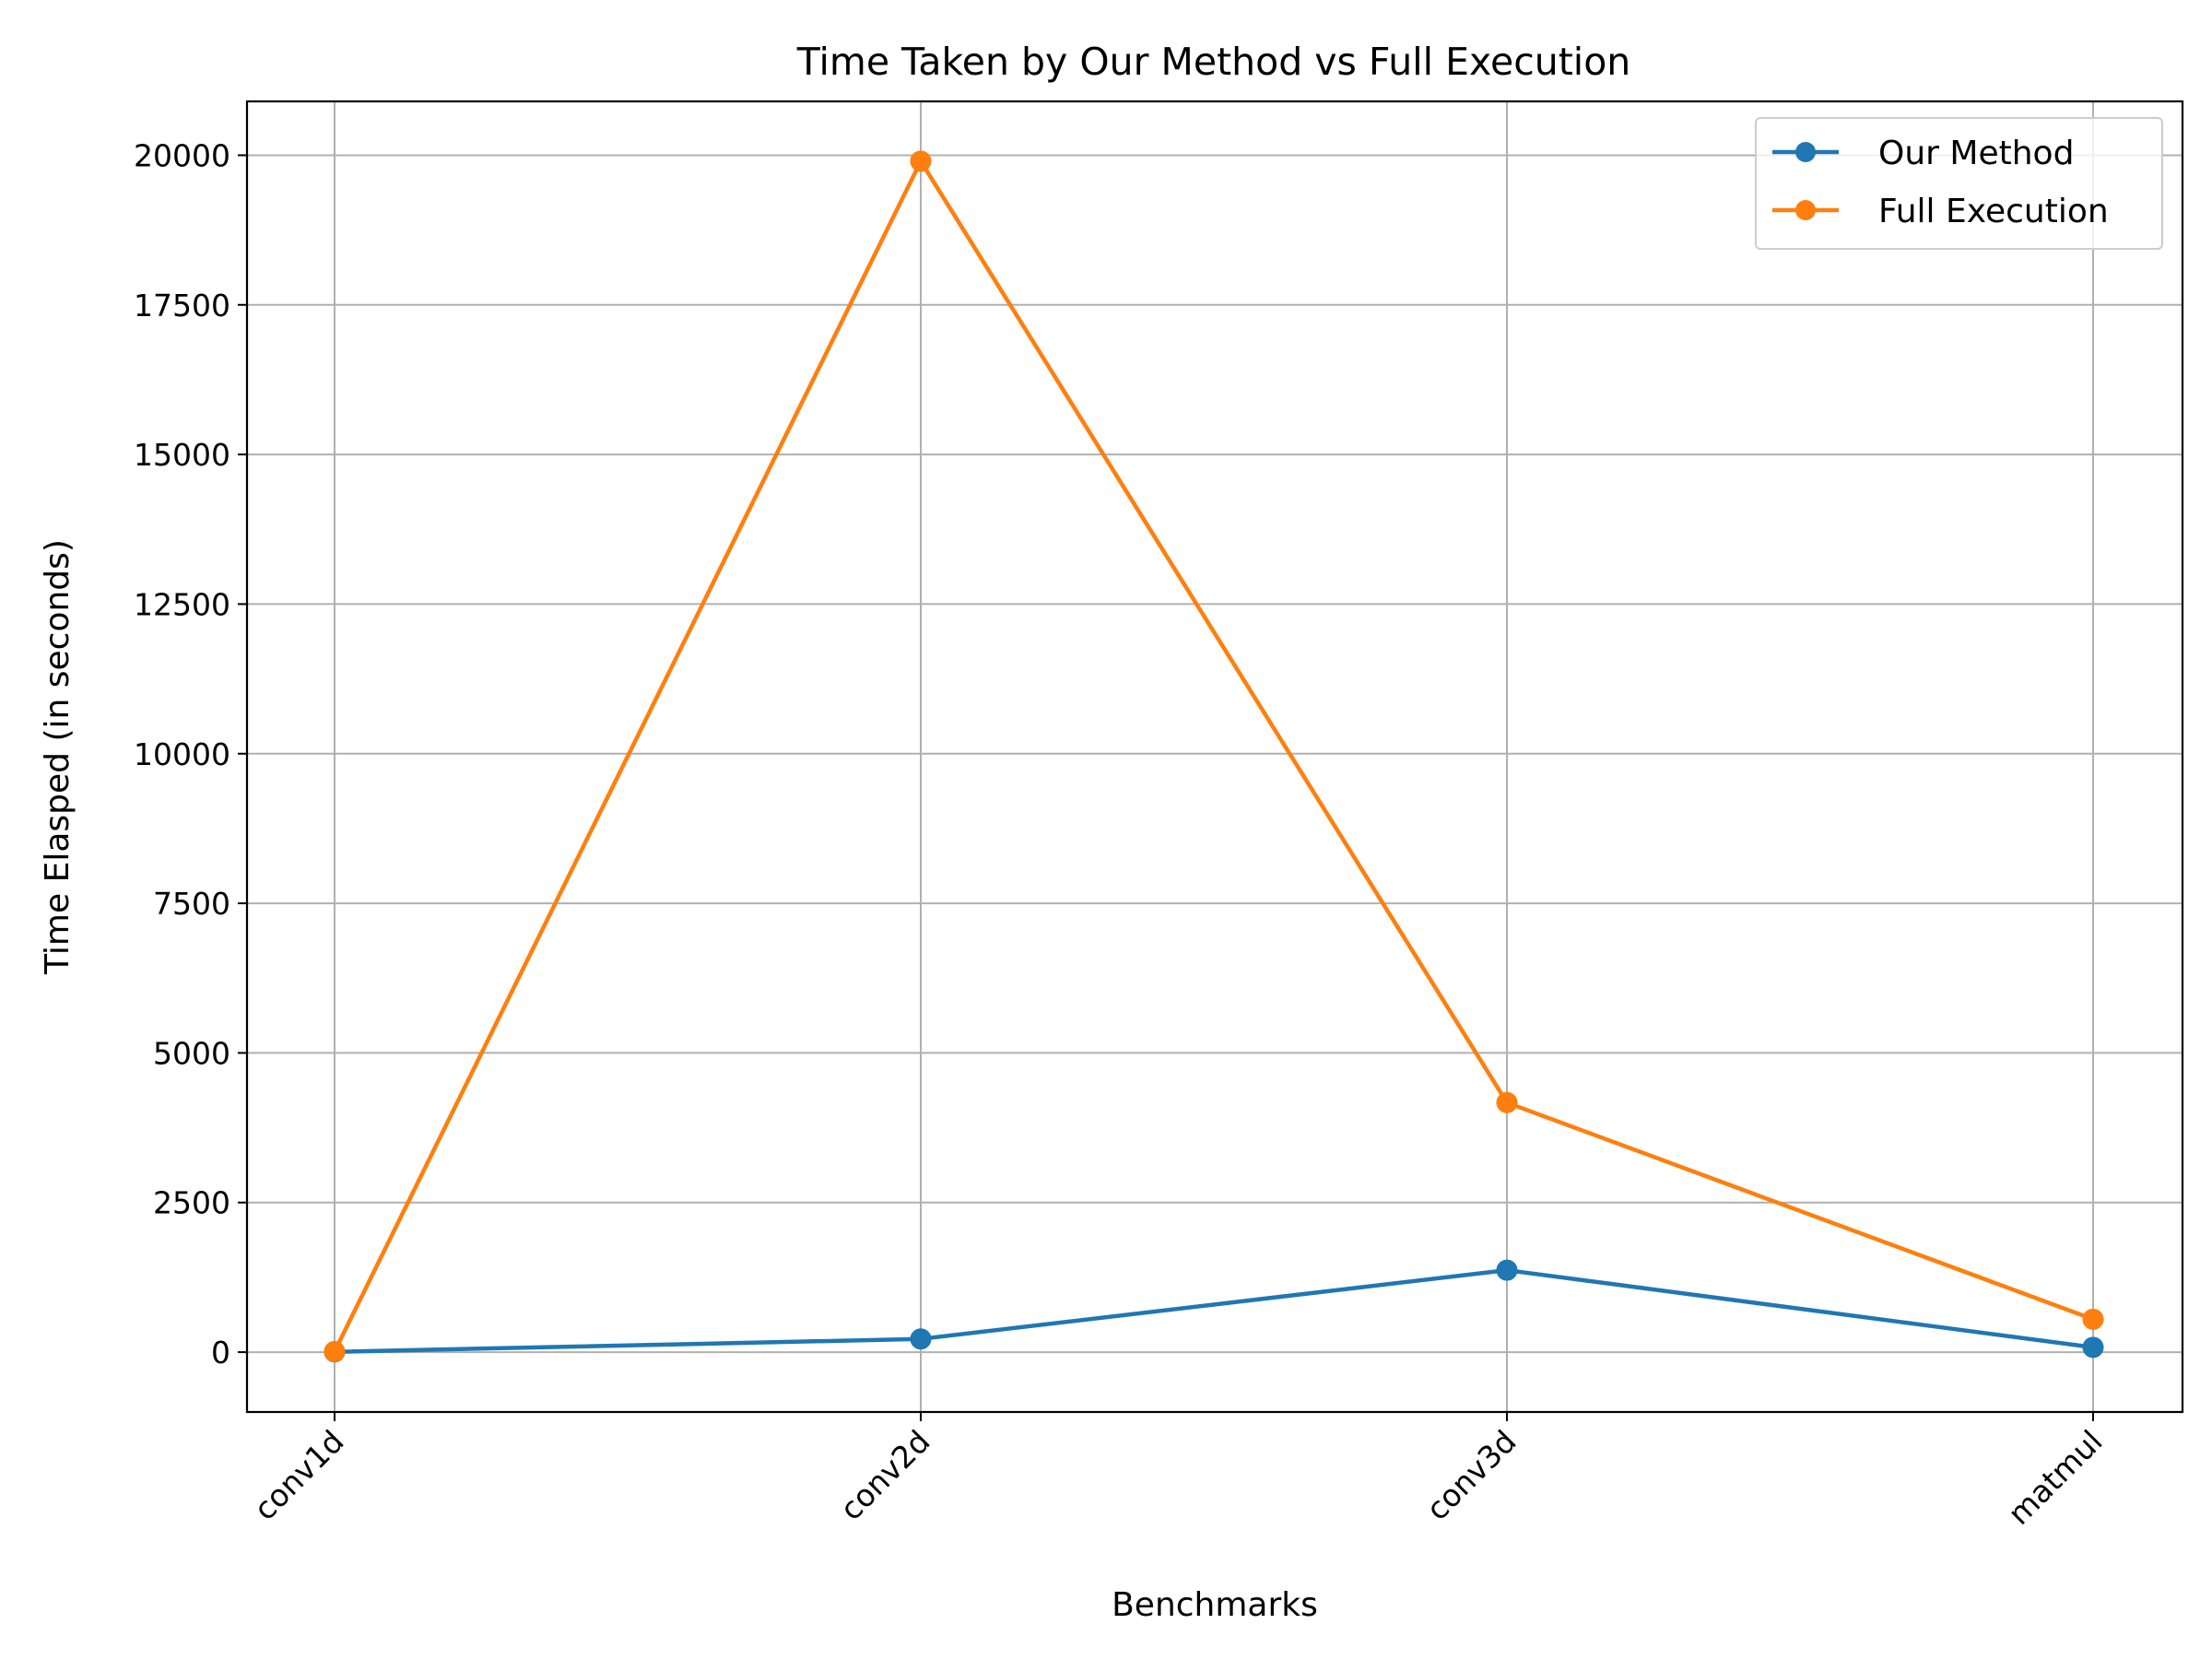 This screenshot has height=1659, width=2212. I want to click on legend-label: Full Execution, so click(1993, 211).